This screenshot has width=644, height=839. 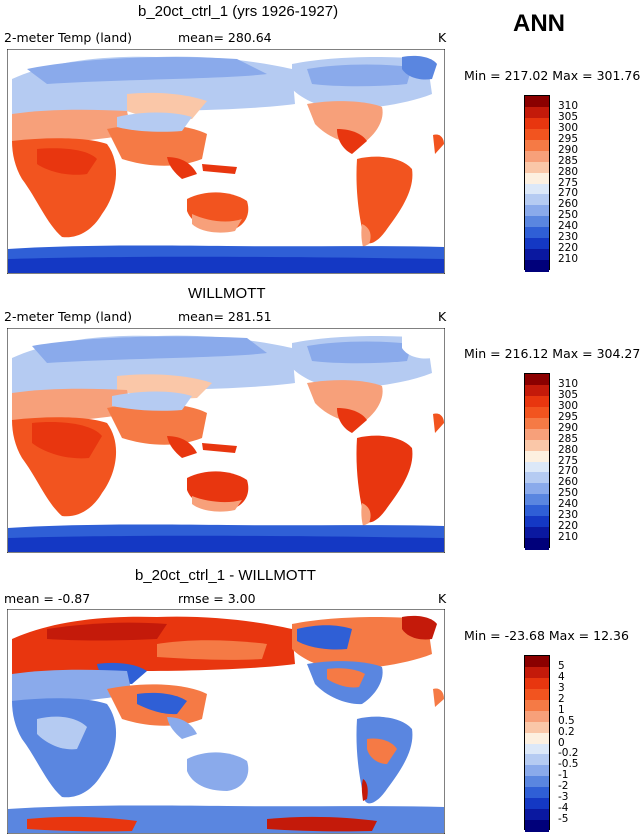 I want to click on colorbar-tick-label: -4, so click(x=563, y=808).